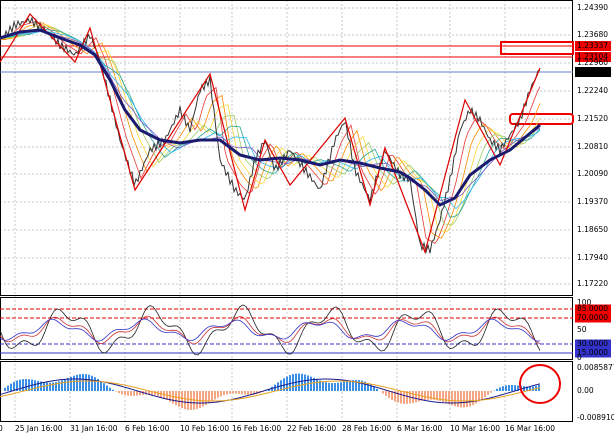 The height and width of the screenshot is (436, 614). I want to click on price-label: 1.20810, so click(592, 146).